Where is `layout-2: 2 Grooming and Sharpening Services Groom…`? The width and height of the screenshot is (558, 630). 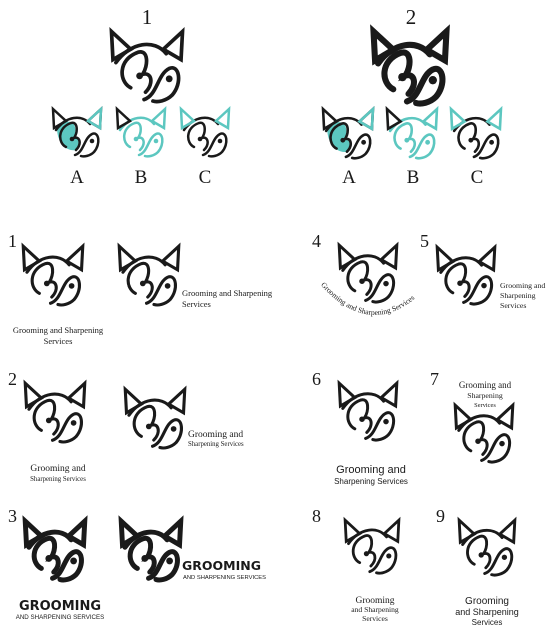
layout-2: 2 Grooming and Sharpening Services Groom… is located at coordinates (126, 426).